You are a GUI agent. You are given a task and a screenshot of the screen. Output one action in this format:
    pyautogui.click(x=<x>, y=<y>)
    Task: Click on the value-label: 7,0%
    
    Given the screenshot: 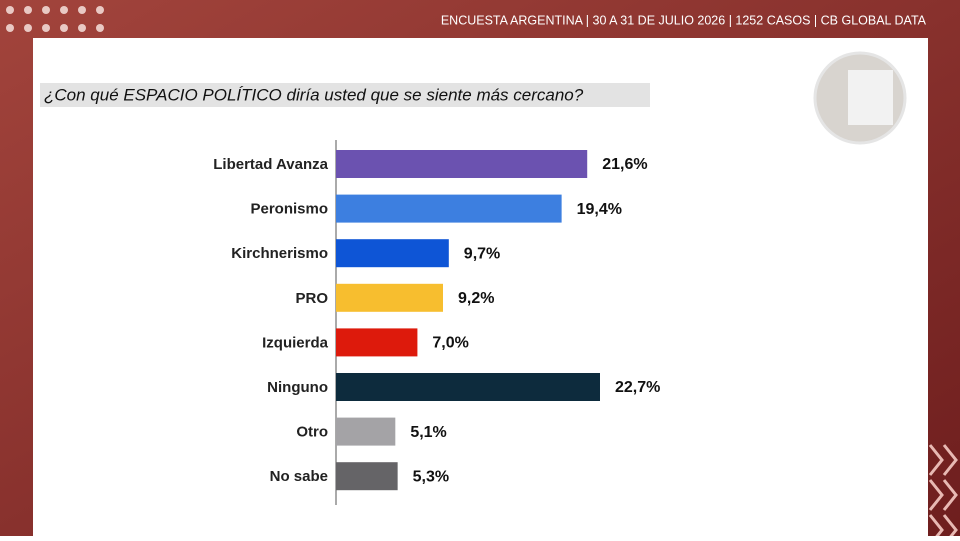 What is the action you would take?
    pyautogui.click(x=450, y=343)
    